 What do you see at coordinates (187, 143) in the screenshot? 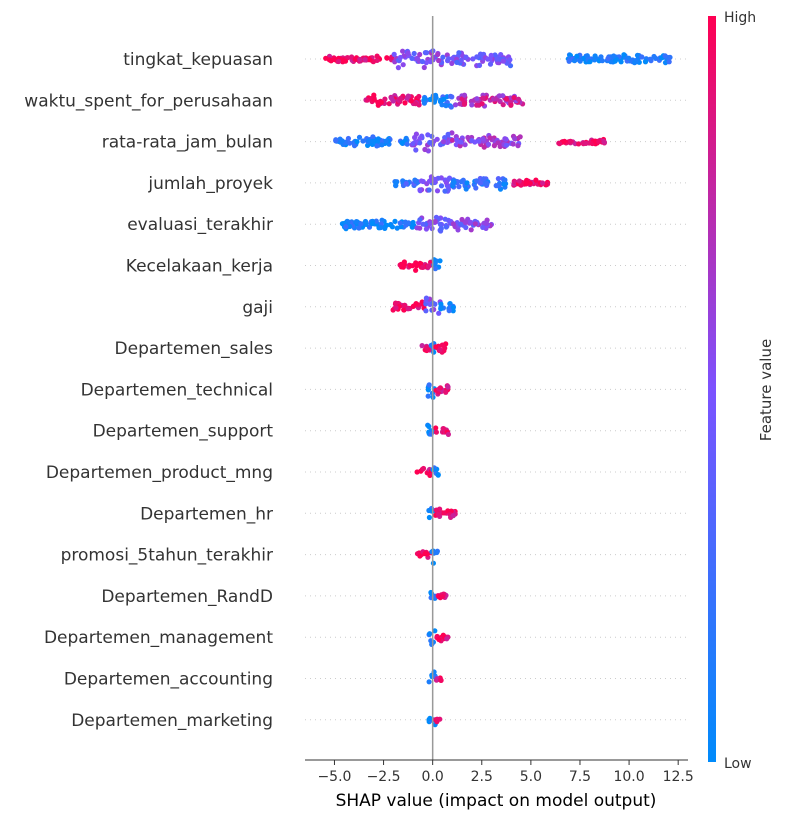
I see `feature-label: rata-rata_jam_bulan` at bounding box center [187, 143].